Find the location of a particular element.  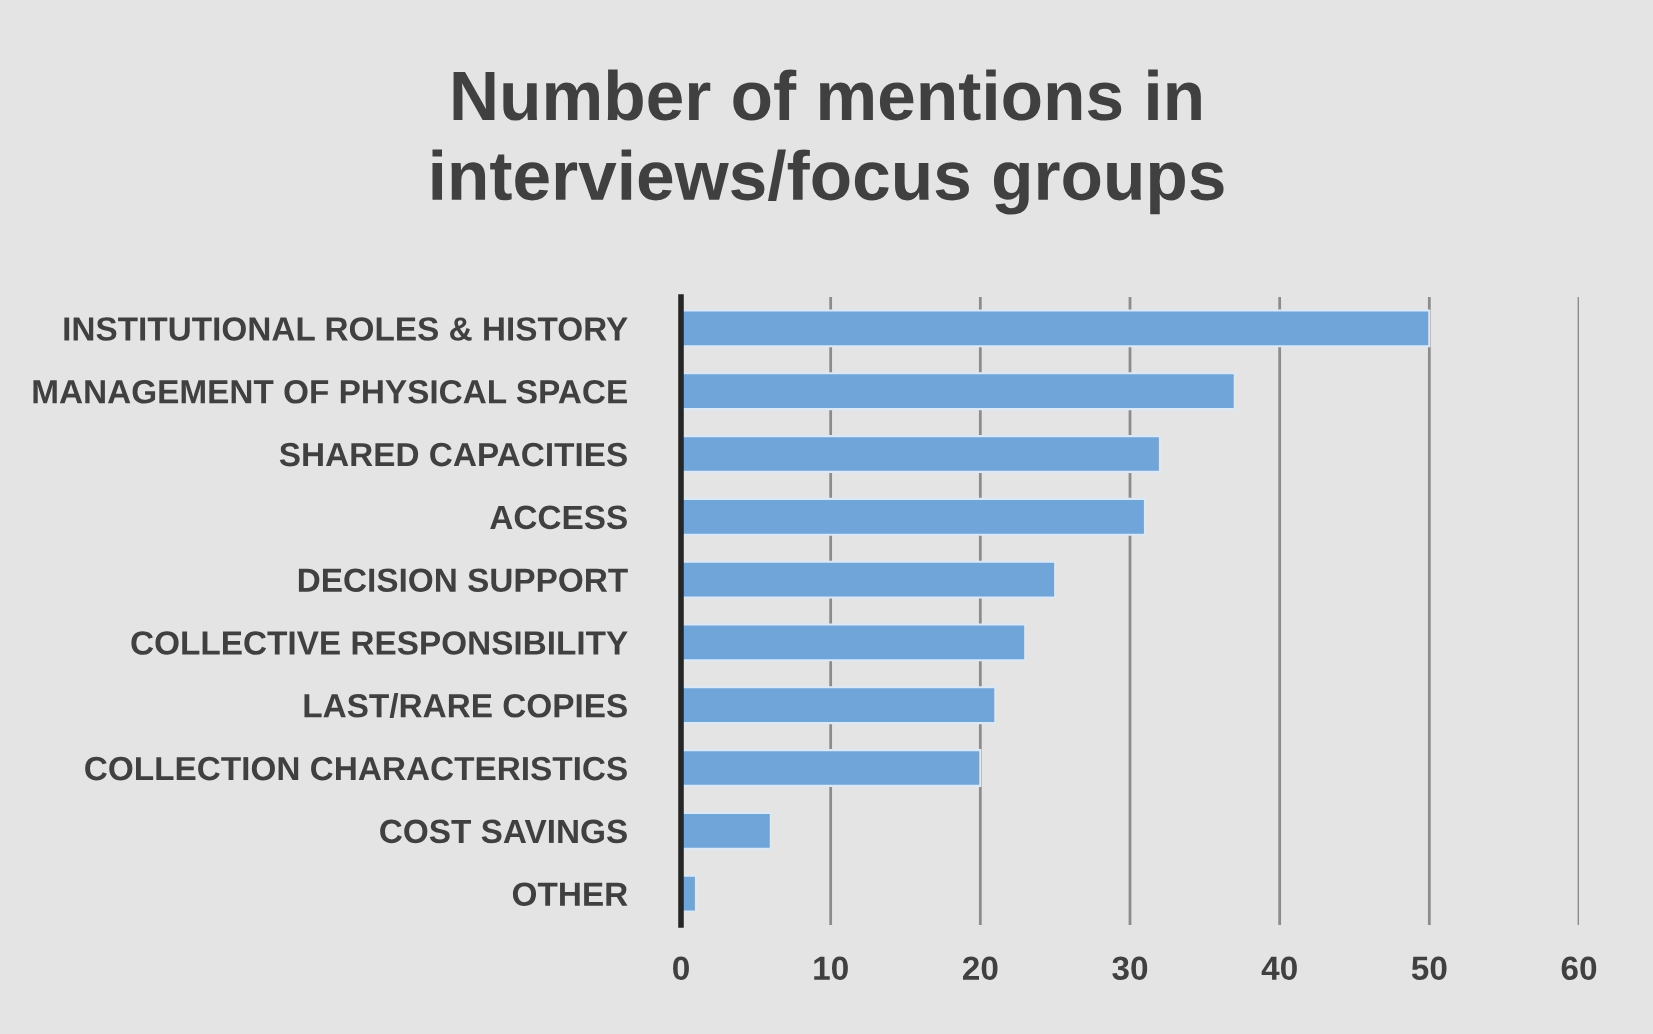

chart-title: Number of mentions in interviews/focus groups is located at coordinates (828, 142).